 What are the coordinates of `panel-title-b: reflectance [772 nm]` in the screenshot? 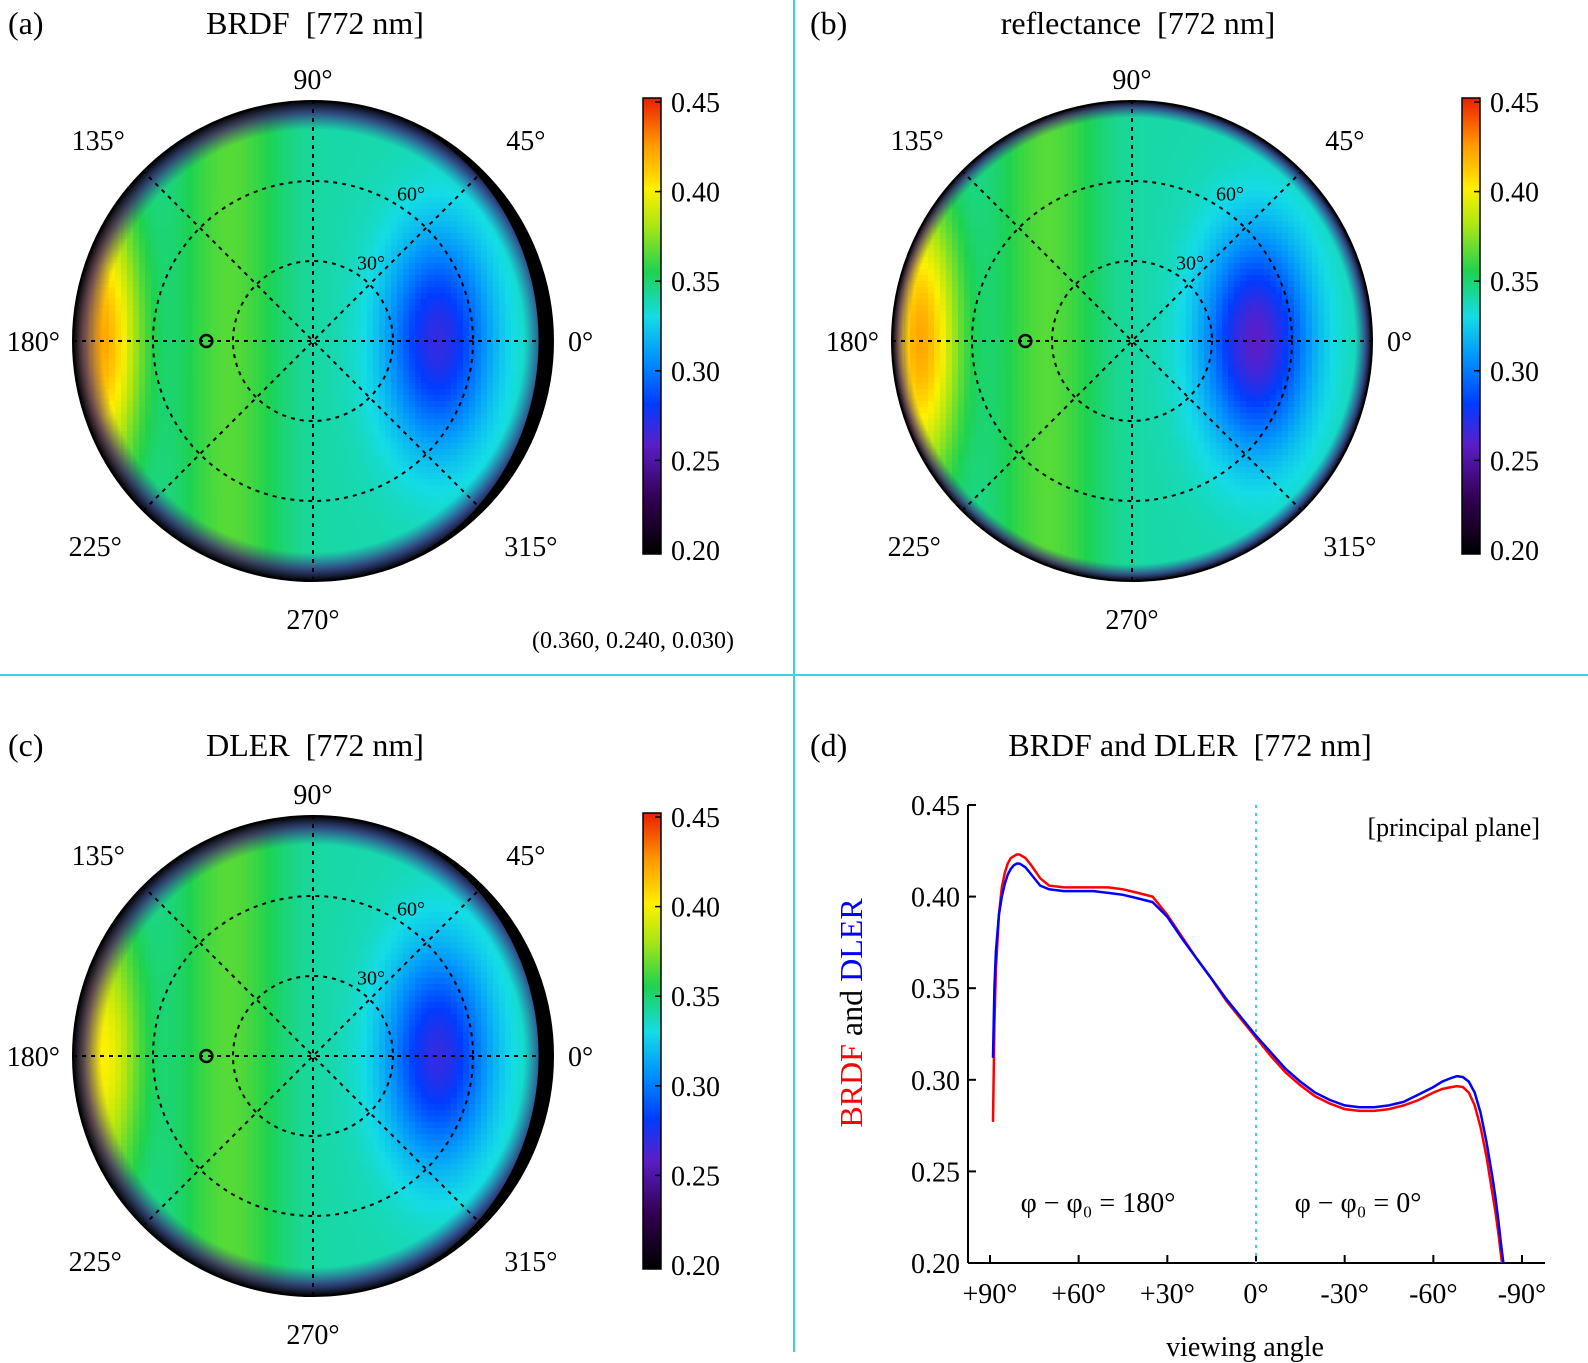 It's located at (1138, 23).